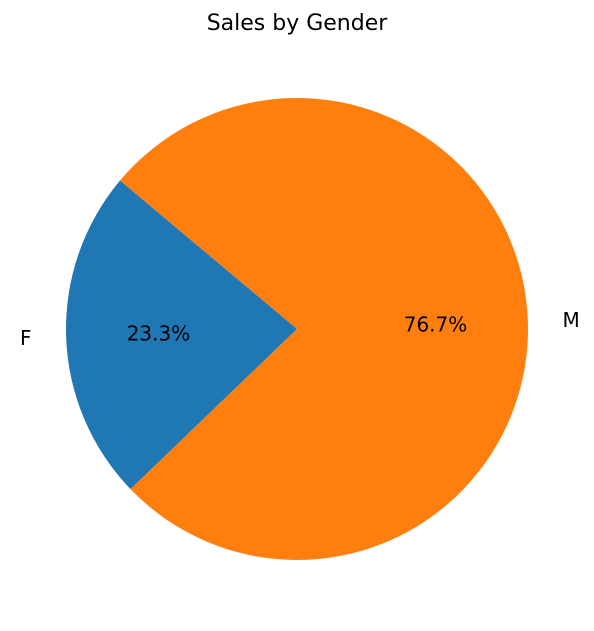 Image resolution: width=594 pixels, height=631 pixels. What do you see at coordinates (159, 334) in the screenshot?
I see `slice-percent-f: 23.3%` at bounding box center [159, 334].